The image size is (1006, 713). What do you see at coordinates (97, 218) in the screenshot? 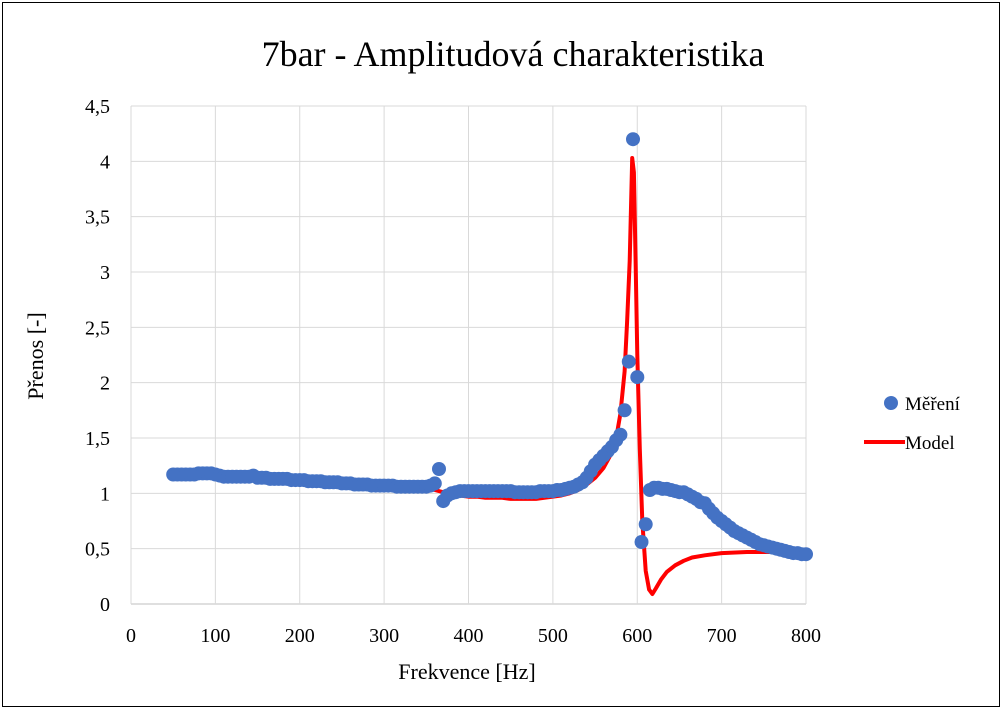
I see `y-tick-label: 3,5` at bounding box center [97, 218].